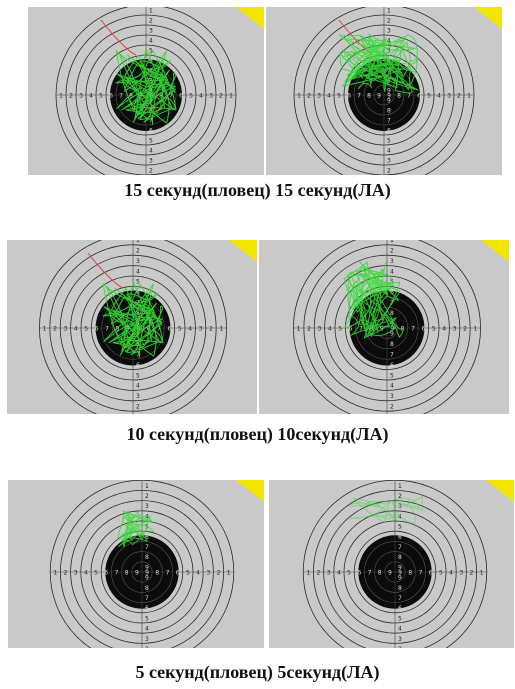 The height and width of the screenshot is (689, 515). I want to click on caption-5s: 5 секунд(пловец) 5секунд(ЛА), so click(257, 672).